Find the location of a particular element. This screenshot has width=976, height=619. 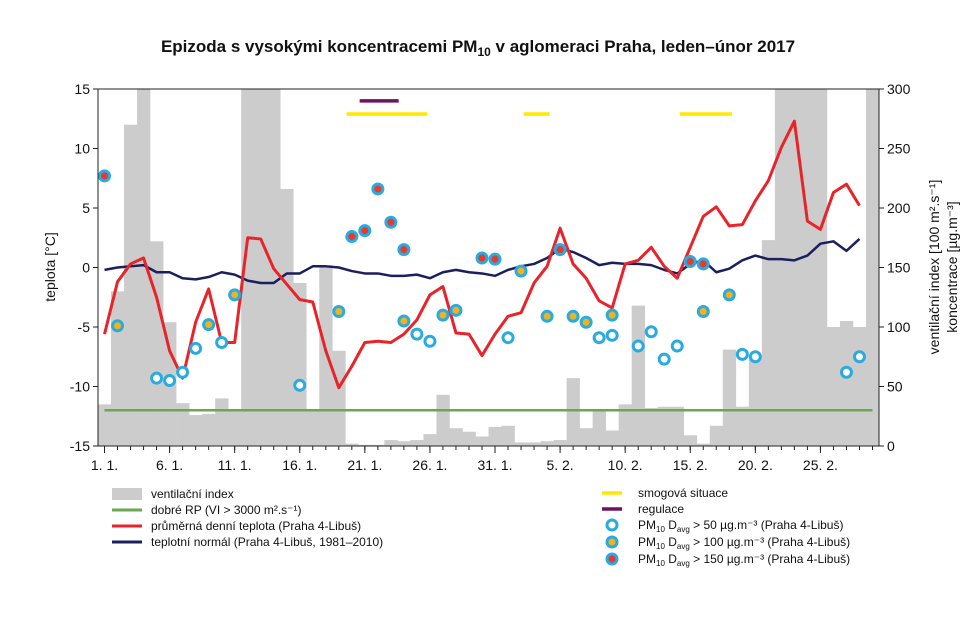

left-tick-label: -5 is located at coordinates (84, 327).